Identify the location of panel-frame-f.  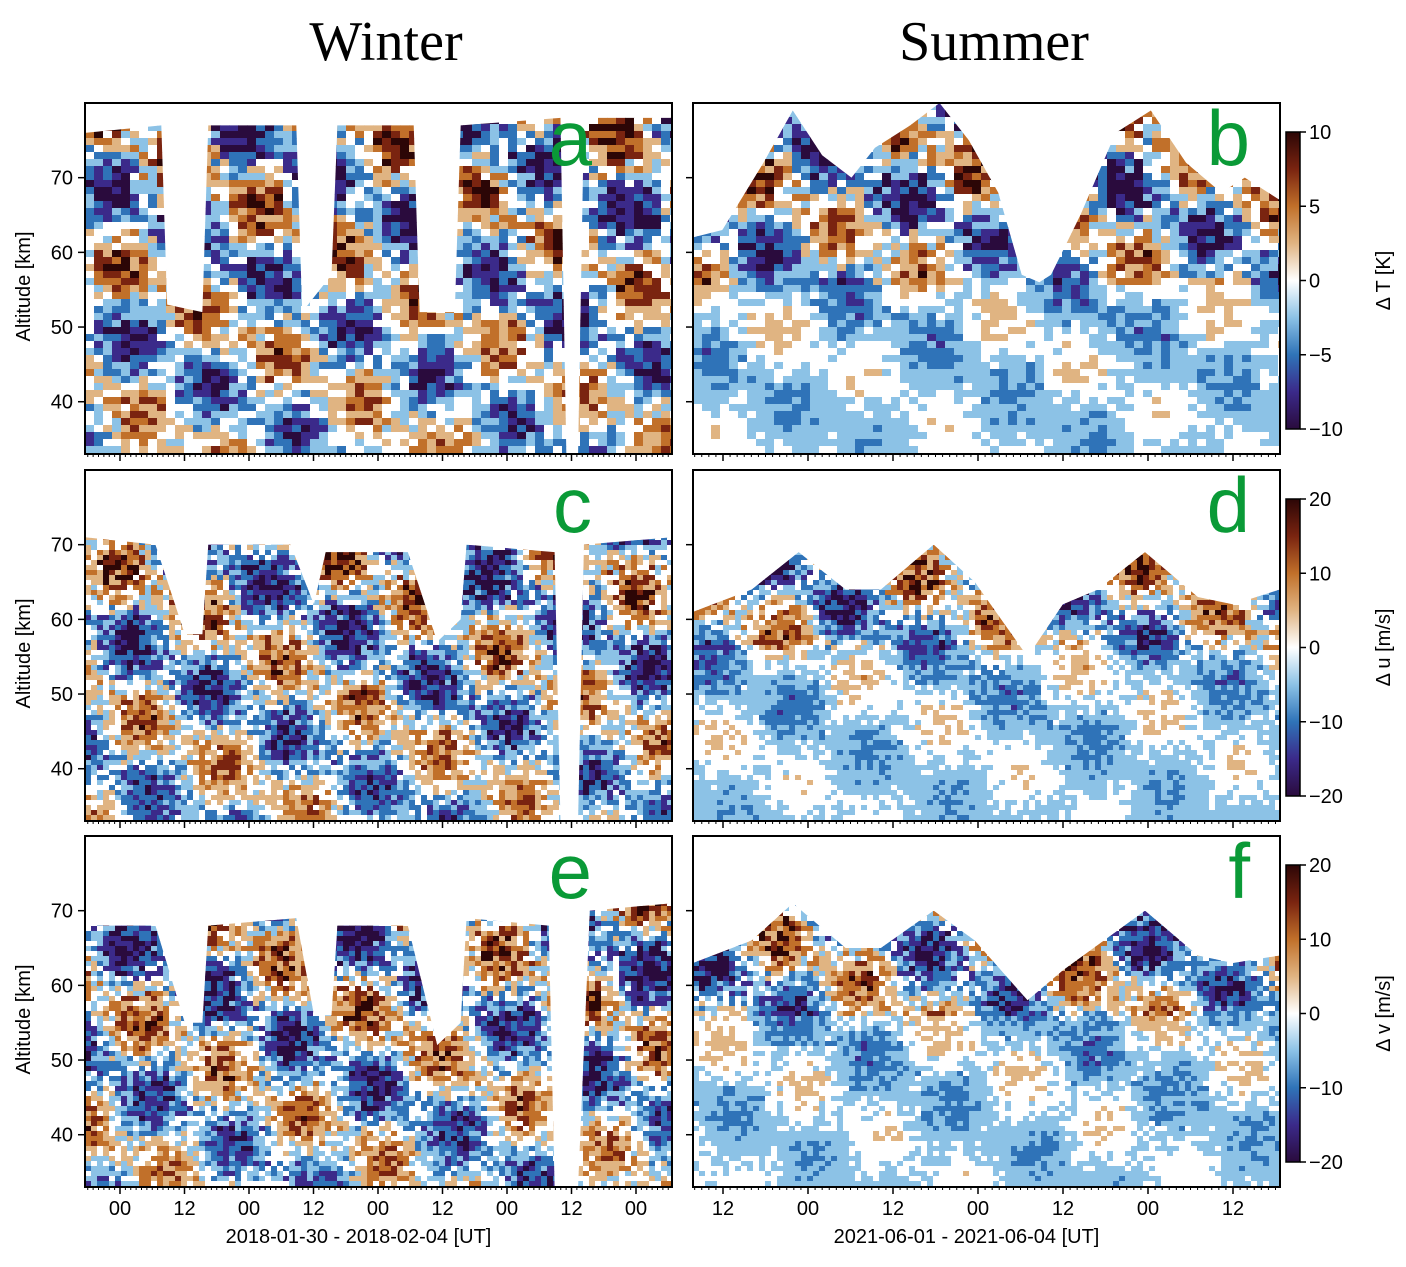
(986, 1011).